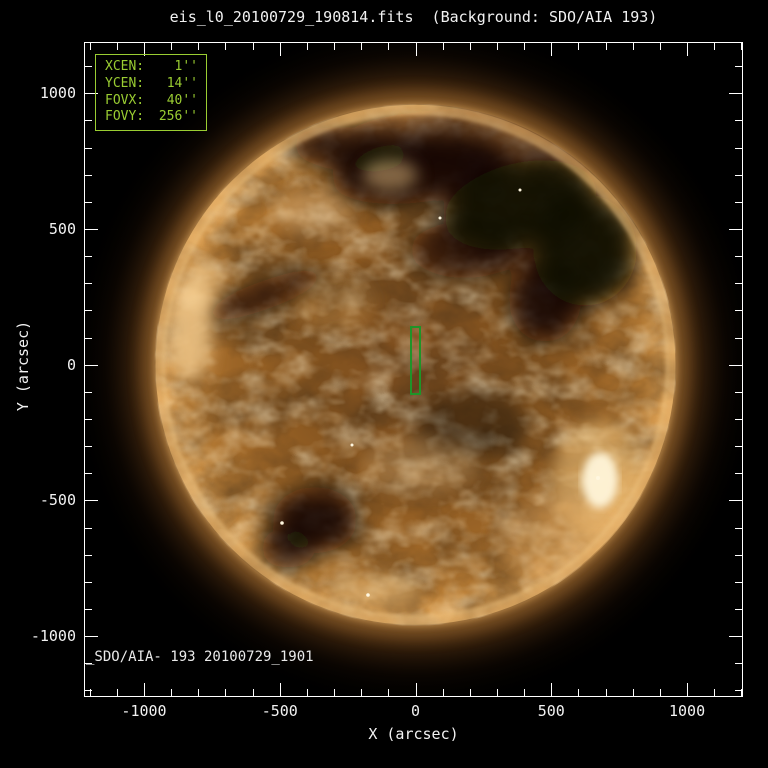 The image size is (768, 768). I want to click on y-tick-label: 500, so click(62, 229).